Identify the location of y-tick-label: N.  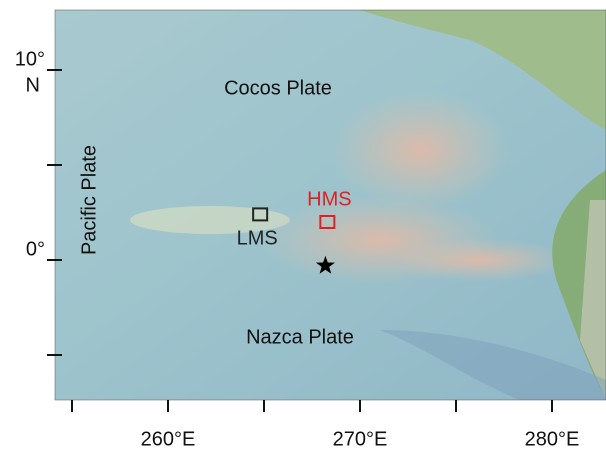
(33, 85).